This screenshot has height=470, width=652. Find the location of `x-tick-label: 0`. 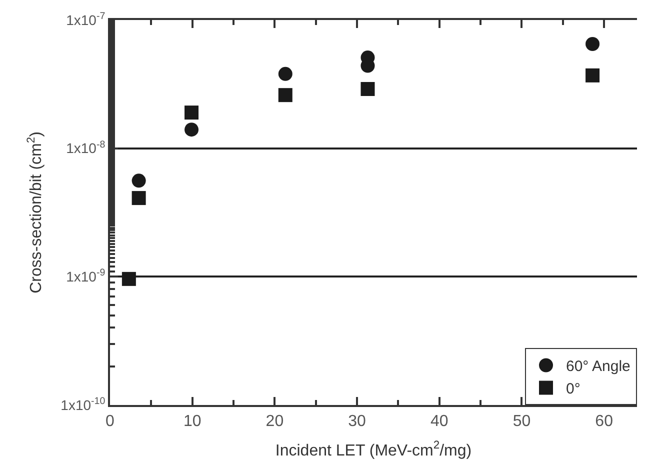

x-tick-label: 0 is located at coordinates (110, 421).